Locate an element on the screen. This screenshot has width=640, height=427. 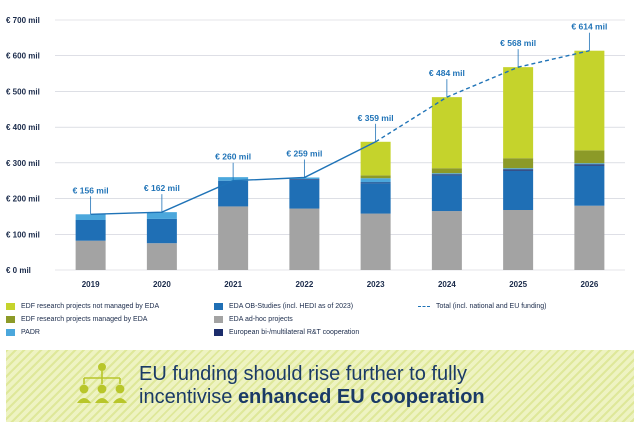
legend-label: PADR is located at coordinates (30, 332).